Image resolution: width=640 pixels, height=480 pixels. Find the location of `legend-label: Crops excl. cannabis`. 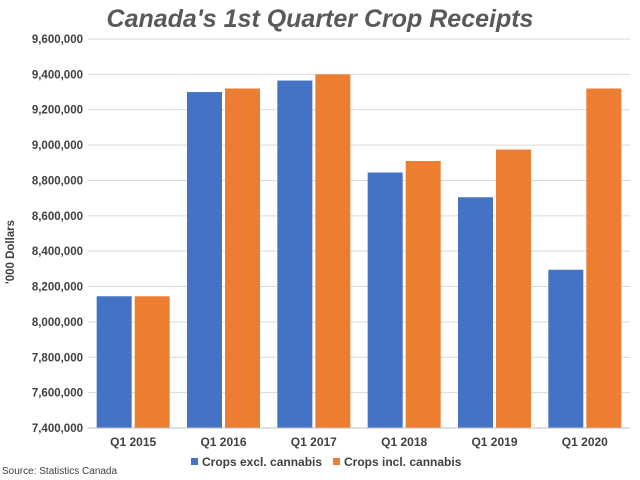

legend-label: Crops excl. cannabis is located at coordinates (262, 462).